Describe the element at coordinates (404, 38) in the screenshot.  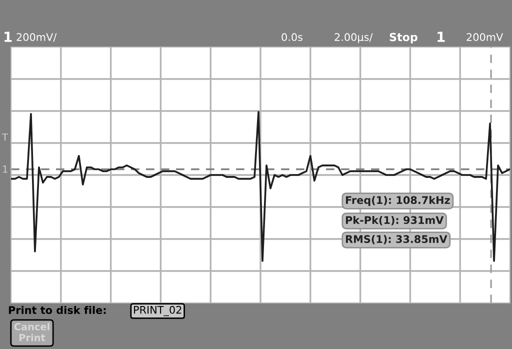
I see `text: Stop` at that location.